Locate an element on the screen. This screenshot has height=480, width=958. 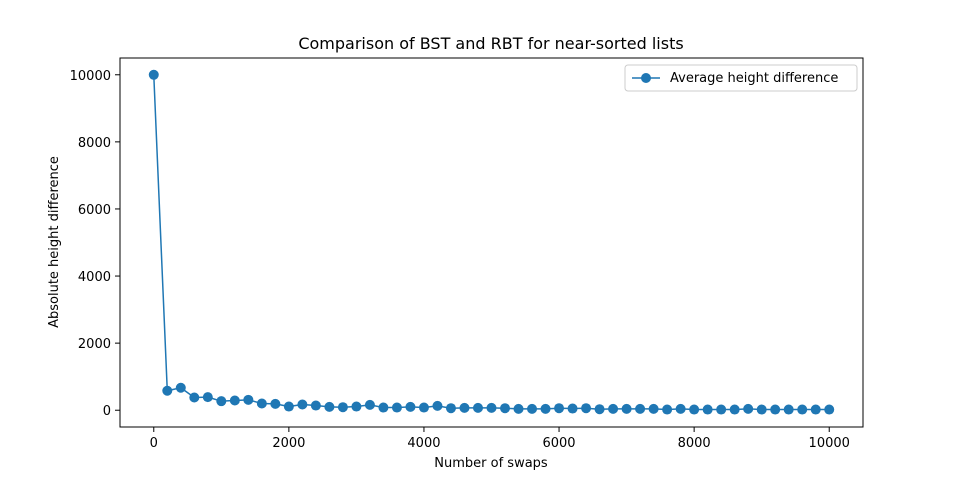
y-tick-label: 10000 is located at coordinates (90, 76).